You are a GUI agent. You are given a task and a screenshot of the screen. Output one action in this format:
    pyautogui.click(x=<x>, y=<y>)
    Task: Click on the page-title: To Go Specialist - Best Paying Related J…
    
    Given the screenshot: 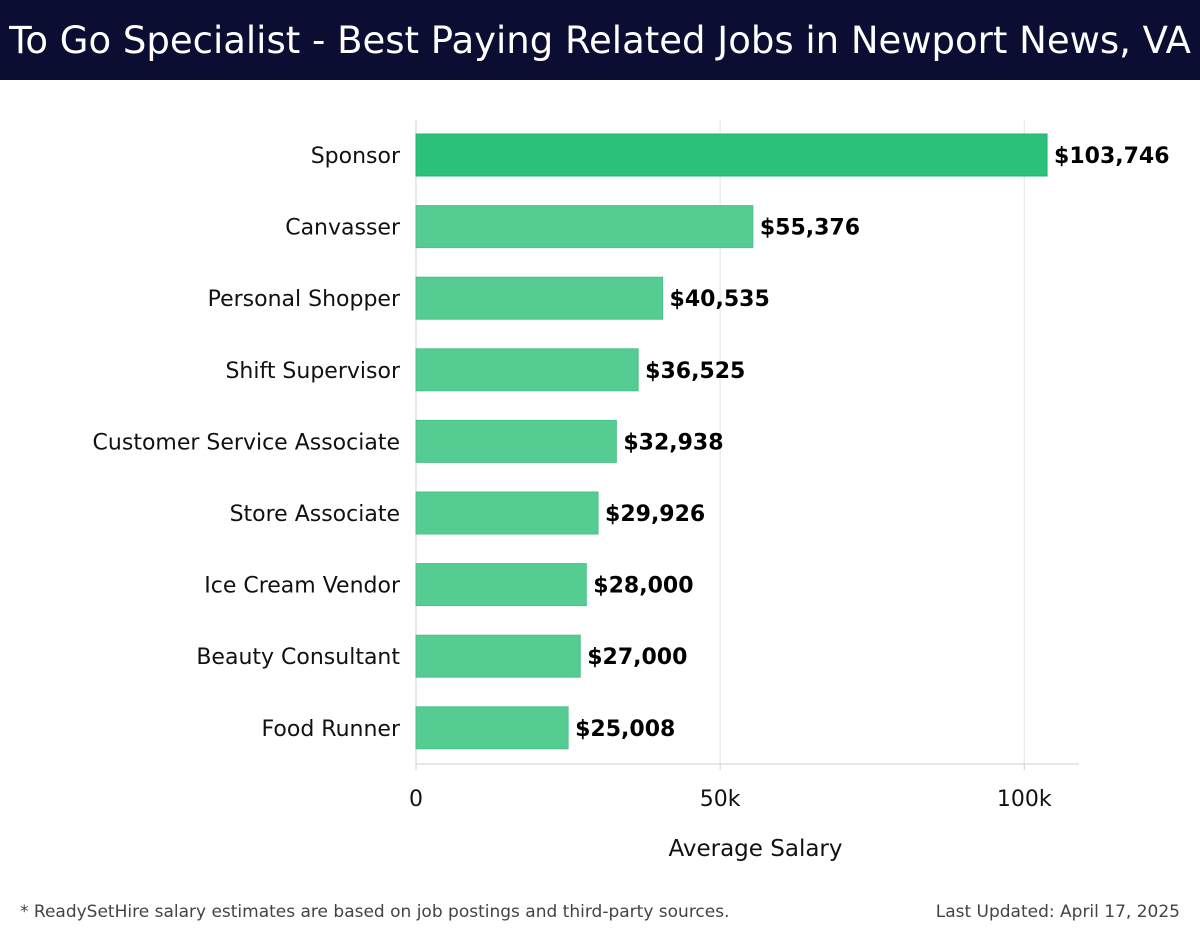 What is the action you would take?
    pyautogui.click(x=600, y=40)
    